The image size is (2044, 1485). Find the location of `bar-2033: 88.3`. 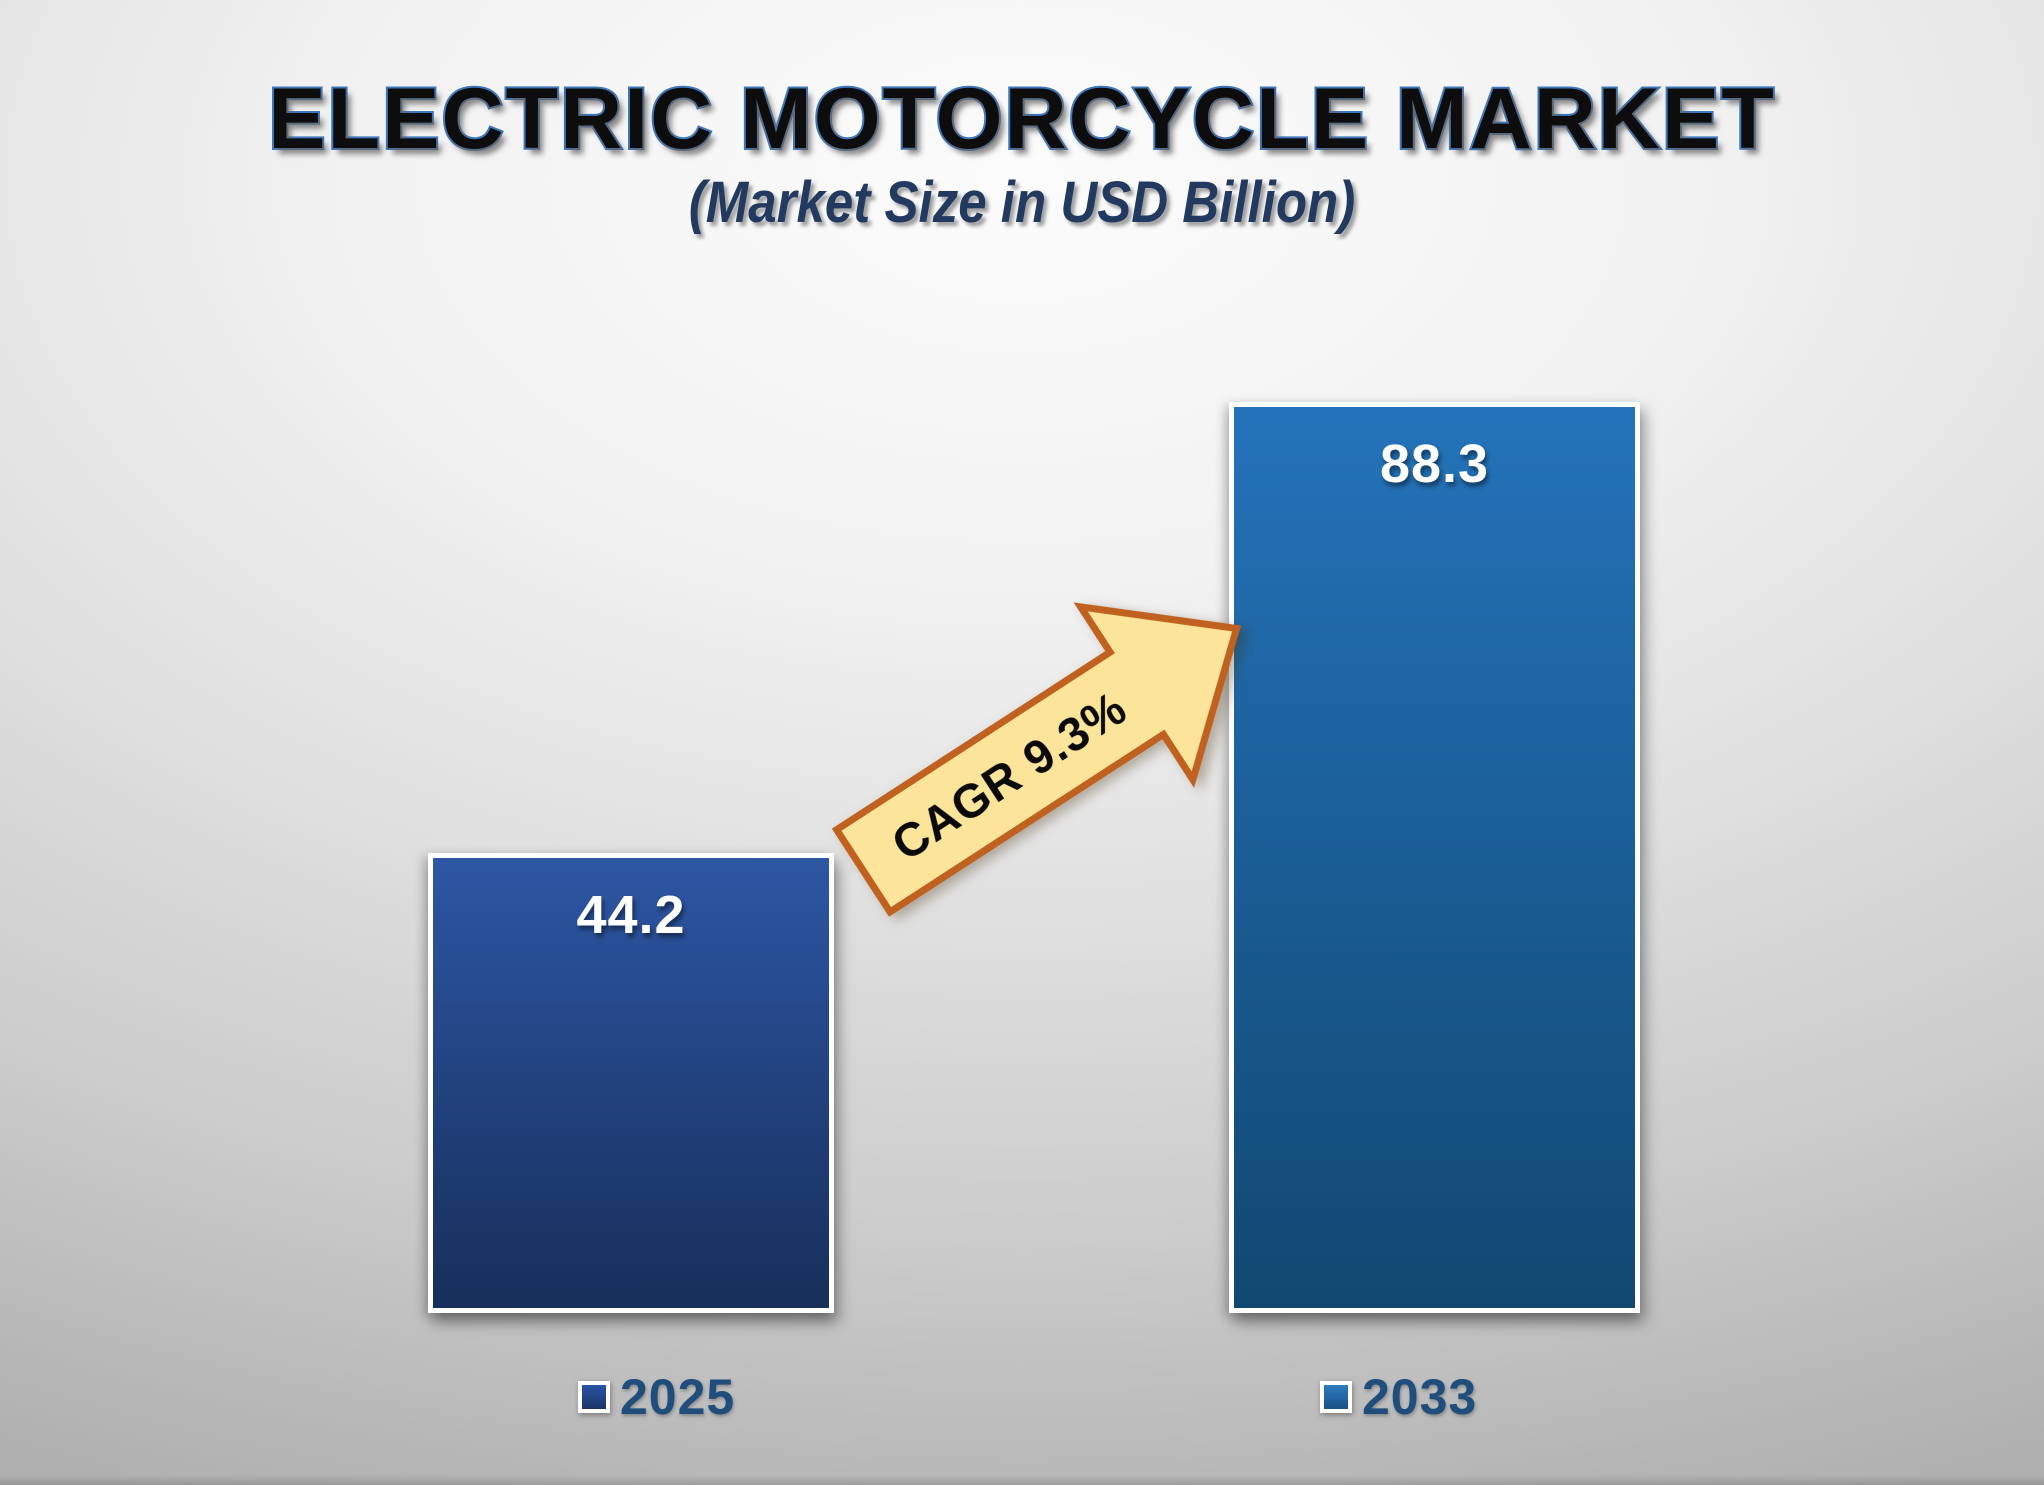

bar-2033: 88.3 is located at coordinates (1434, 857).